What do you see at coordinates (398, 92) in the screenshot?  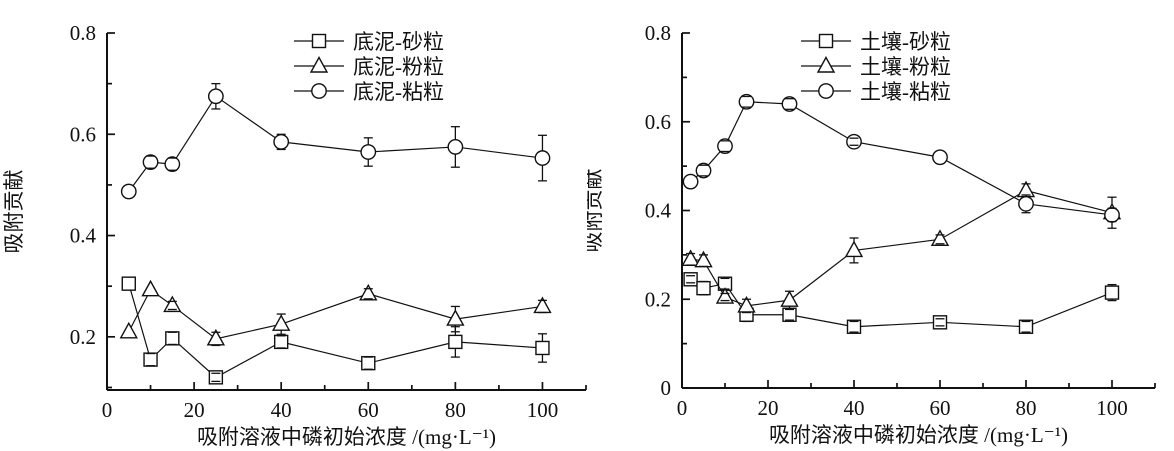 I see `legend-label: 底泥-粘粒` at bounding box center [398, 92].